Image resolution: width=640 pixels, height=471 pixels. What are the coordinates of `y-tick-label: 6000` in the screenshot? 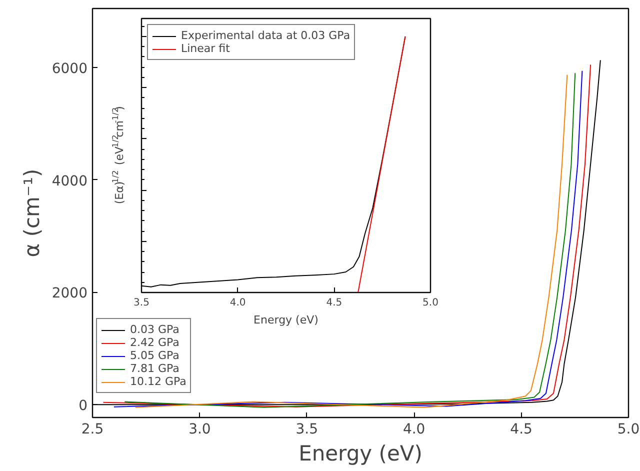 It's located at (70, 68).